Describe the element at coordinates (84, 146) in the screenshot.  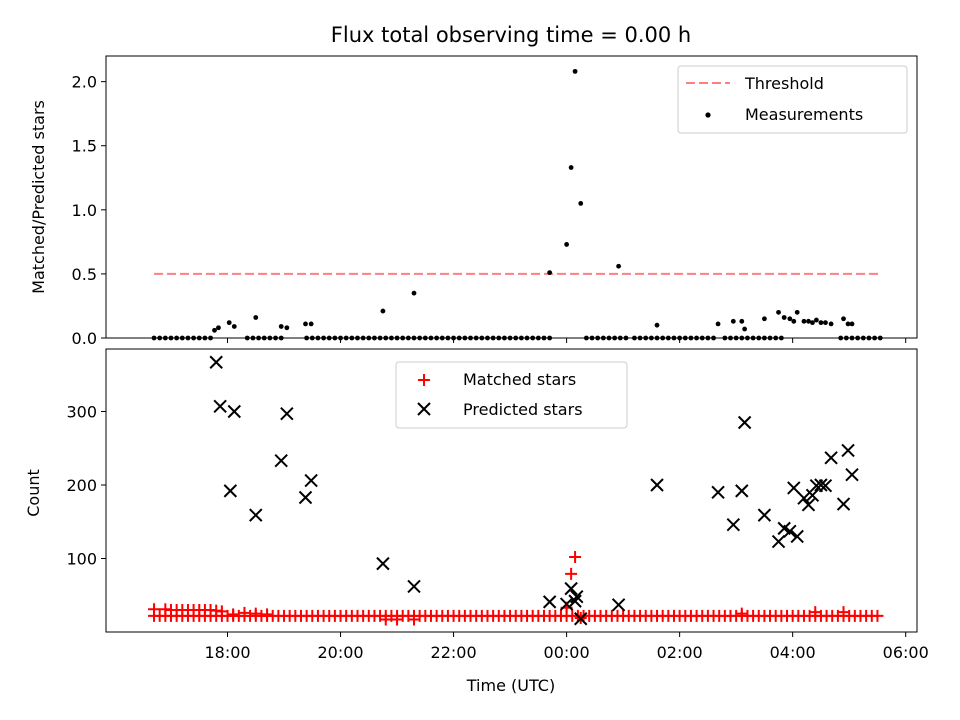
I see `top-y-tick-label: 1.5` at that location.